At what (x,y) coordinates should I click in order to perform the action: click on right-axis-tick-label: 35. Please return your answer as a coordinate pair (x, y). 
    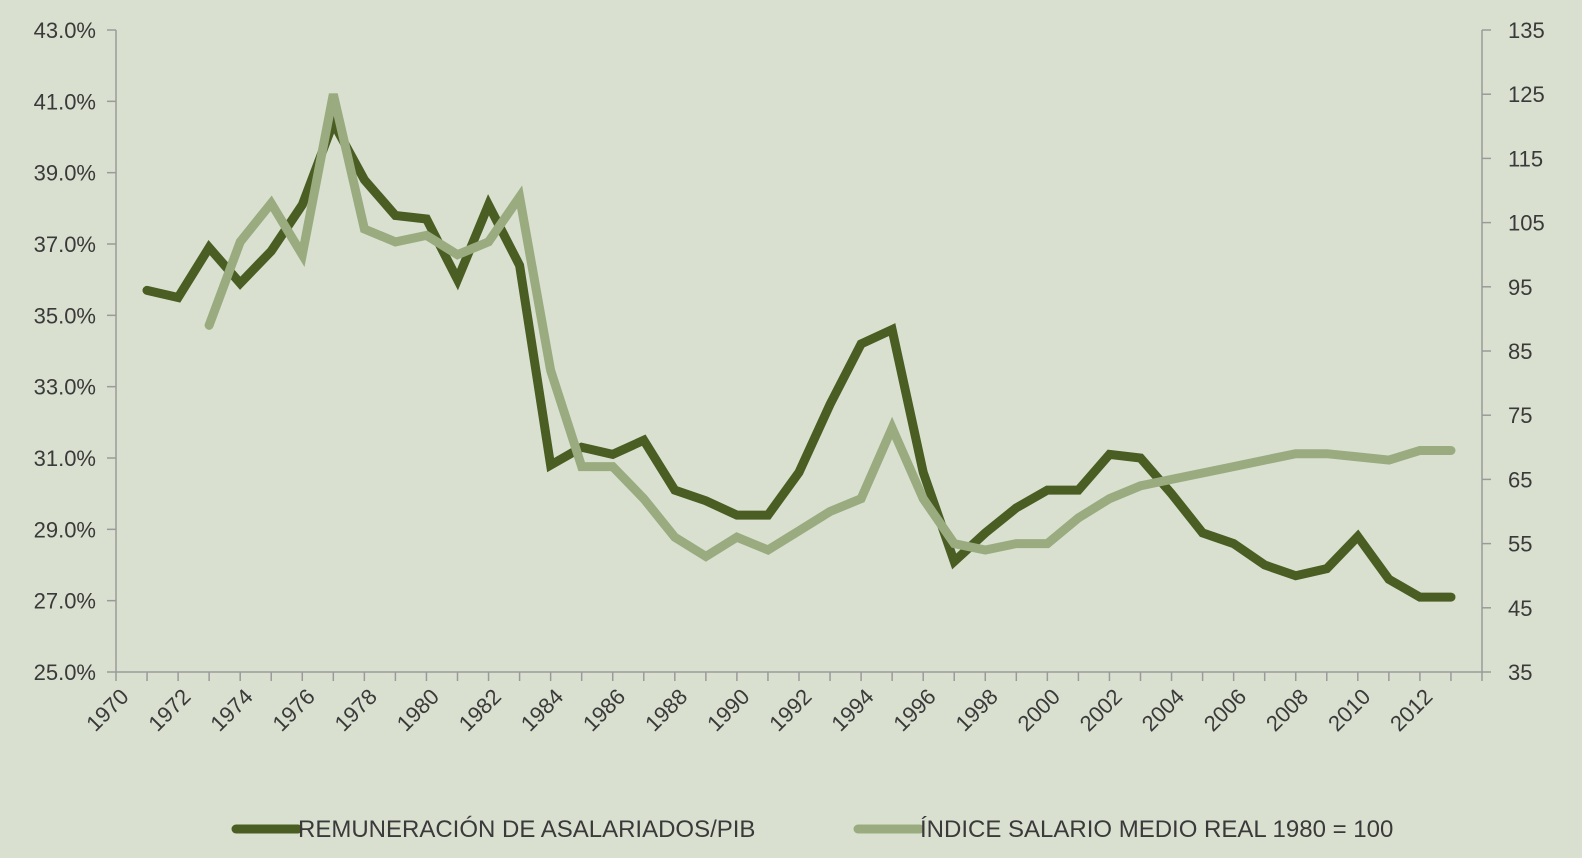
    Looking at the image, I should click on (1520, 672).